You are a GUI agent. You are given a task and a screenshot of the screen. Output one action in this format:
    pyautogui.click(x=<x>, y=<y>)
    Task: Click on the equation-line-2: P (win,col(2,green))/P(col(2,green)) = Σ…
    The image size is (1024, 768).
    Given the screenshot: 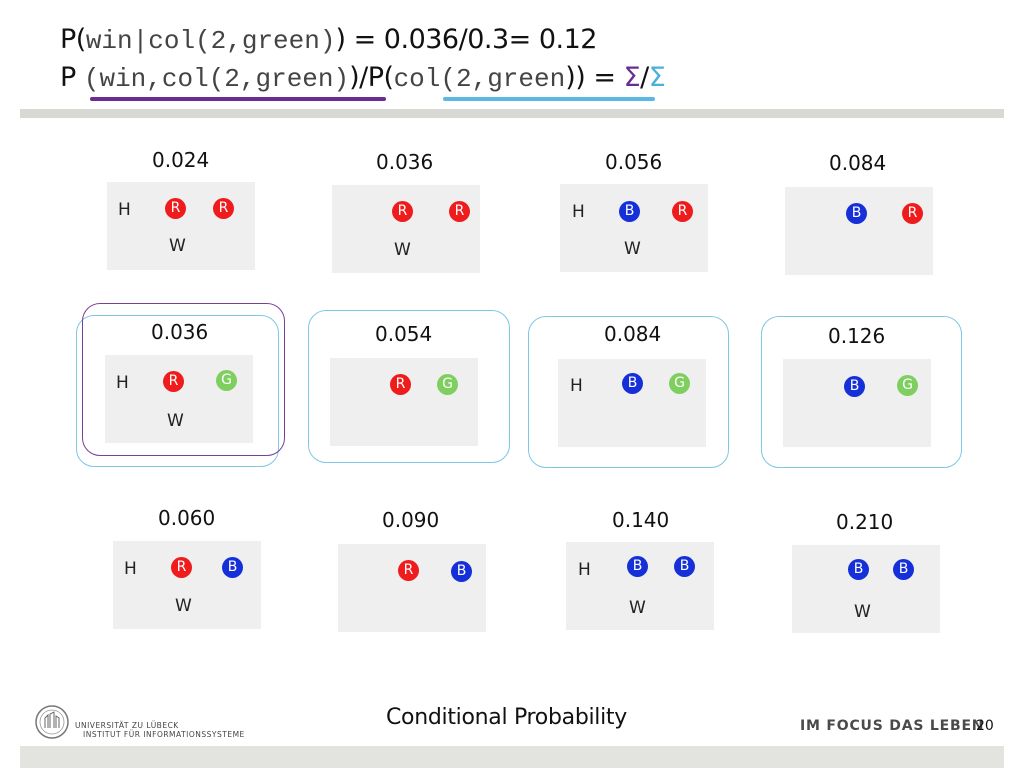 What is the action you would take?
    pyautogui.click(x=363, y=78)
    